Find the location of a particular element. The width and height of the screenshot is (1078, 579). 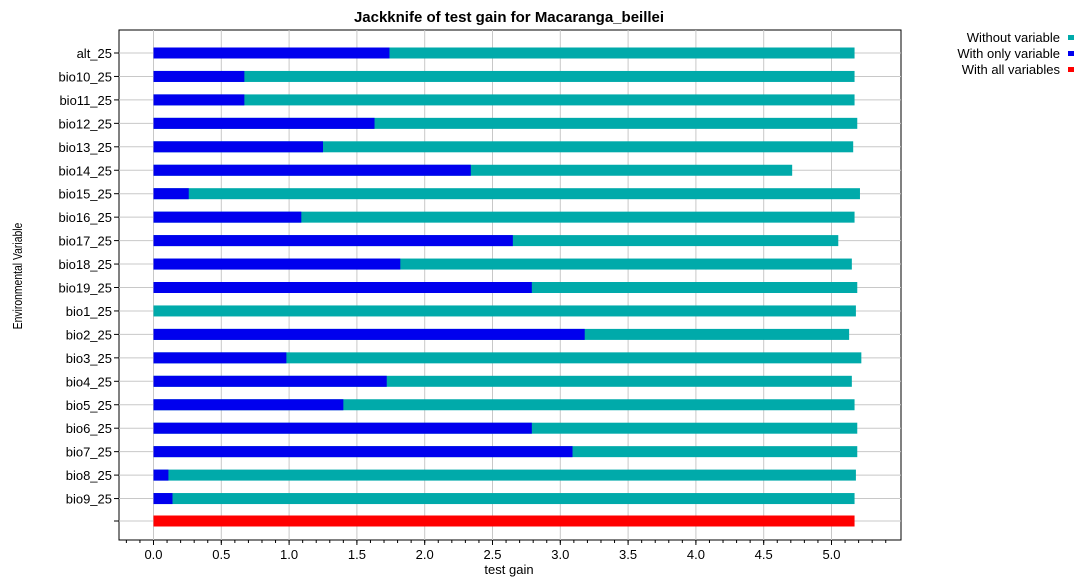

y-tick-label: bio2_25 is located at coordinates (89, 334).